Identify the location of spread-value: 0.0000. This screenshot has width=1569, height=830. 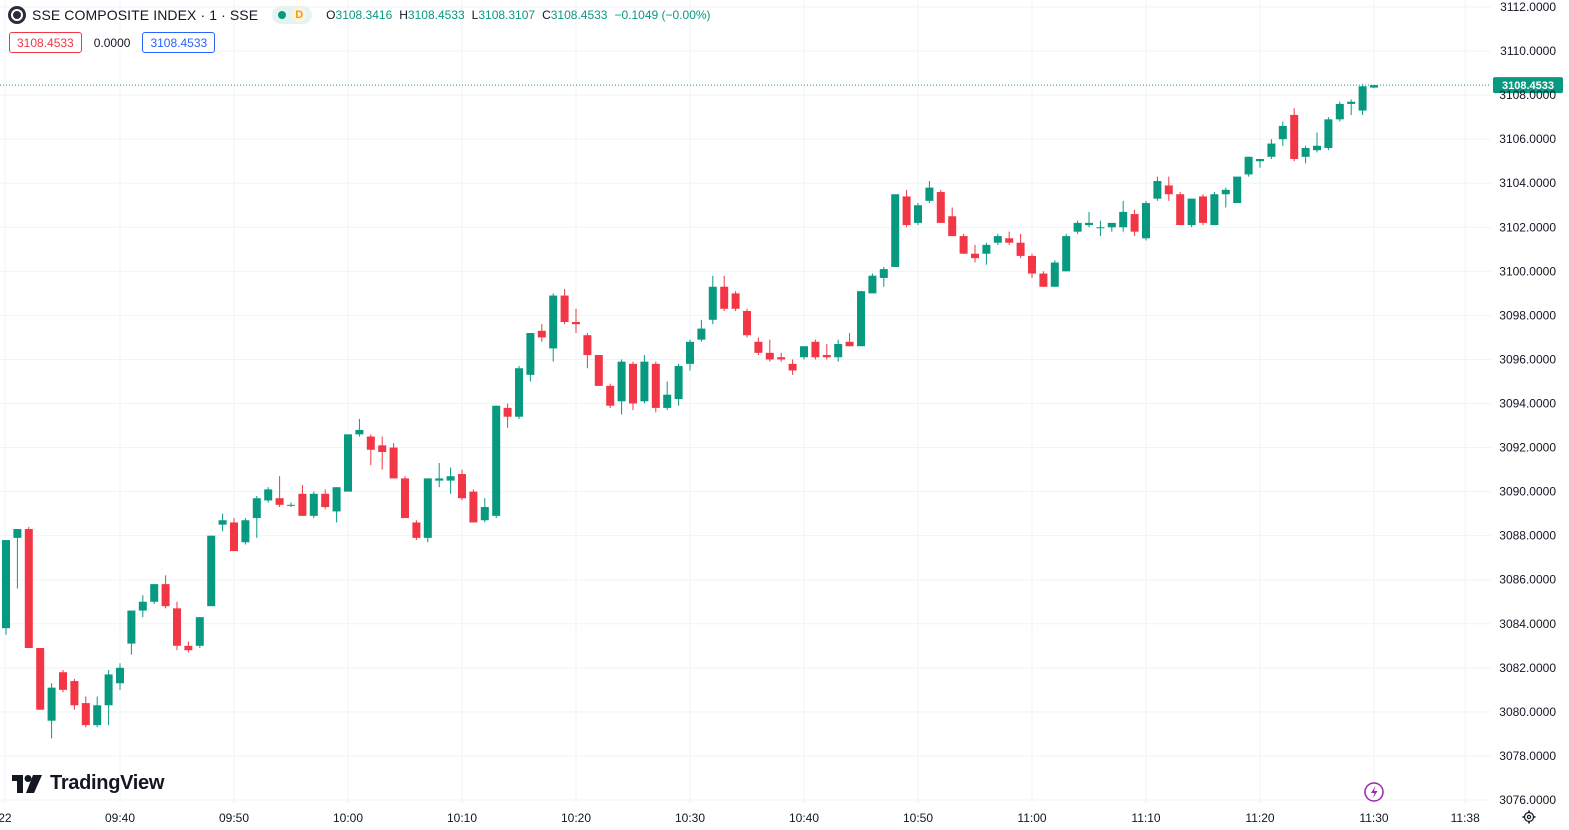
(112, 42).